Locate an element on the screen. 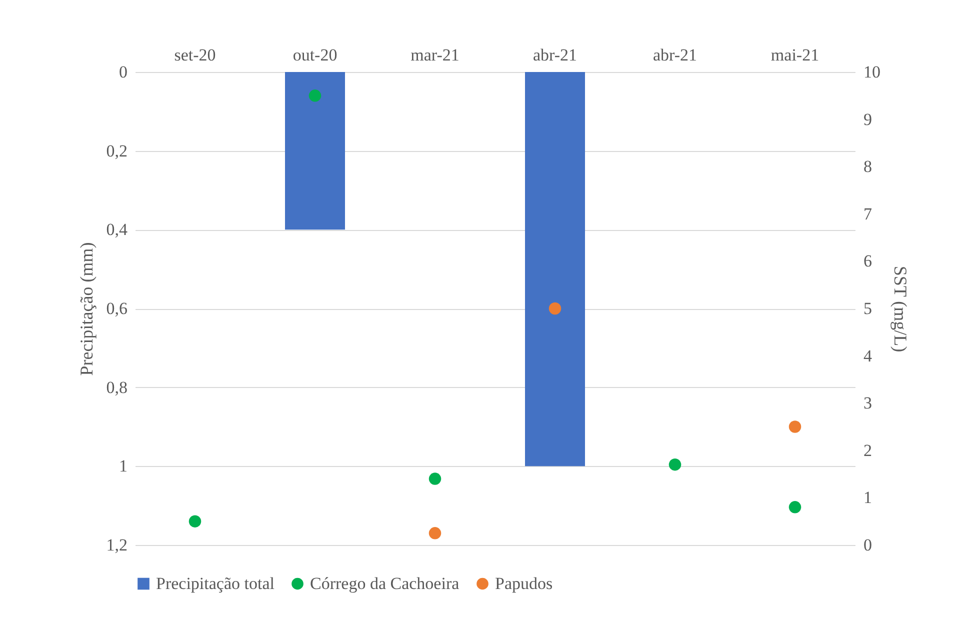  x-tick-label: mar-21 is located at coordinates (435, 55).